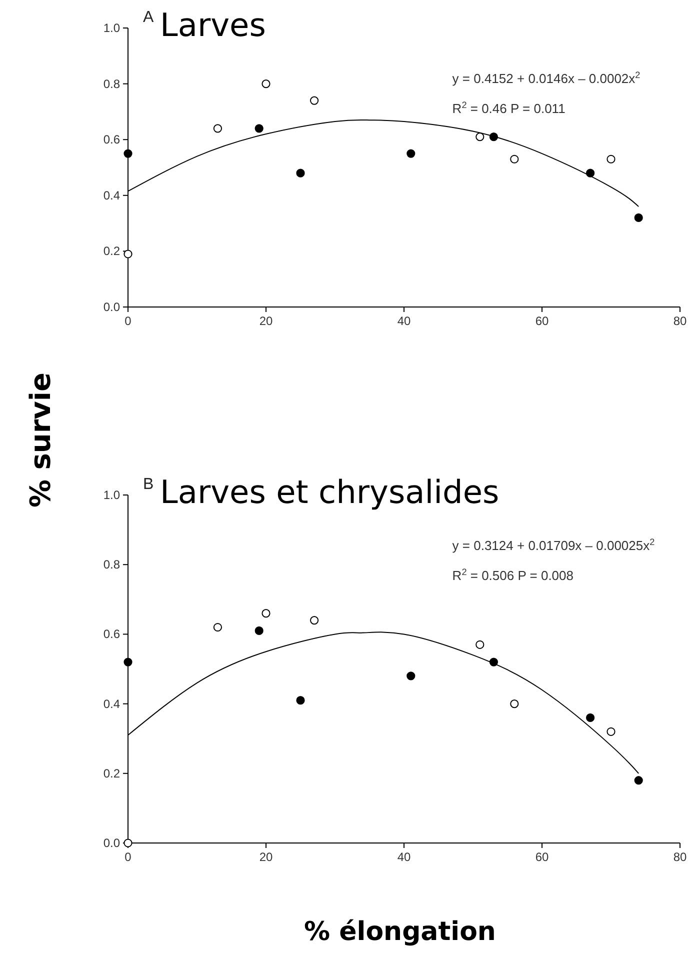 Image resolution: width=698 pixels, height=959 pixels. Describe the element at coordinates (546, 78) in the screenshot. I see `annotation: y = 0.4152 + 0.0146x – 0.0002x$^{2}$` at that location.